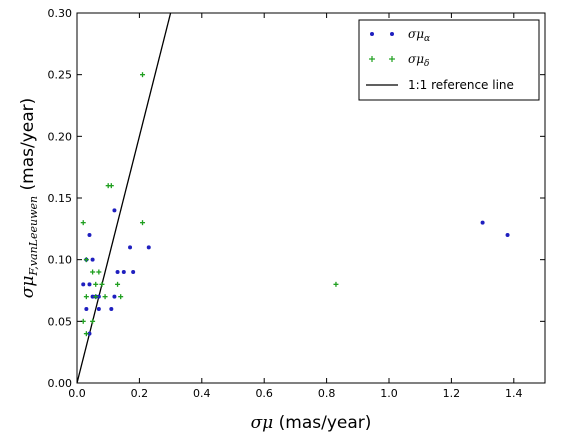  Describe the element at coordinates (60, 383) in the screenshot. I see `y-tick-label: 0.00` at that location.